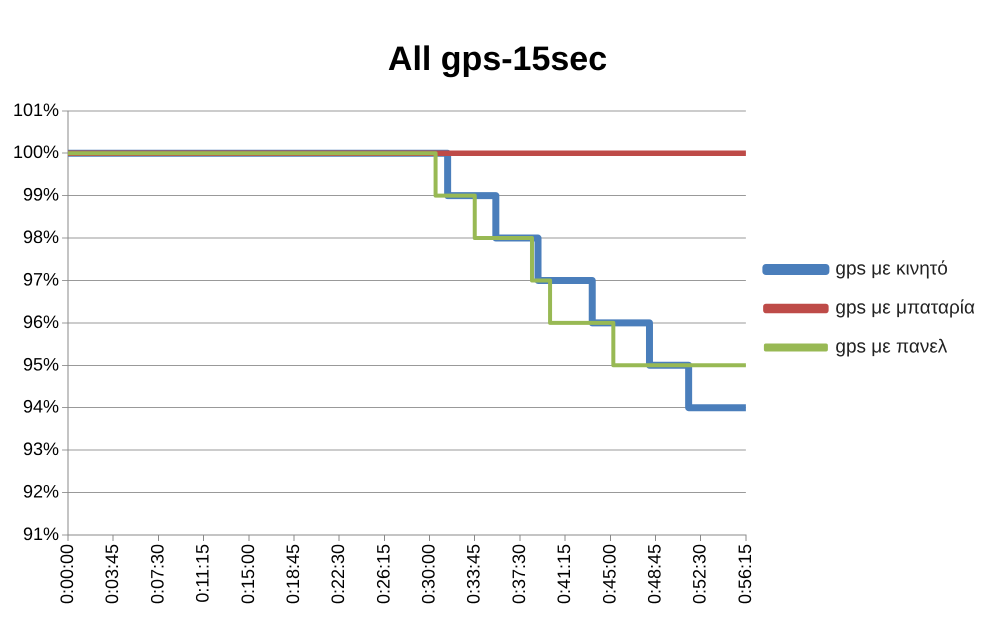 The height and width of the screenshot is (617, 995). What do you see at coordinates (112, 574) in the screenshot?
I see `x-tick-label: 0:03:45` at bounding box center [112, 574].